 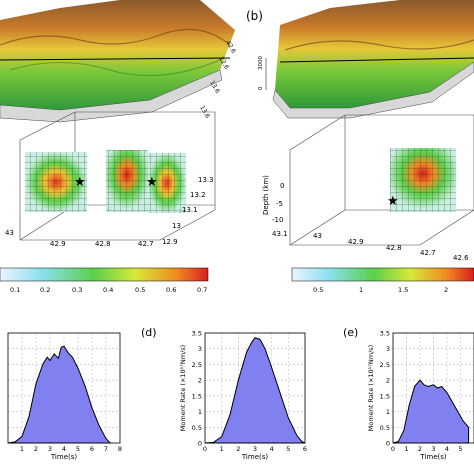 What do you see at coordinates (79, 238) in the screenshot?
I see `lower-x-ticks-a: 43 42.9 42.8 42.7` at bounding box center [79, 238].